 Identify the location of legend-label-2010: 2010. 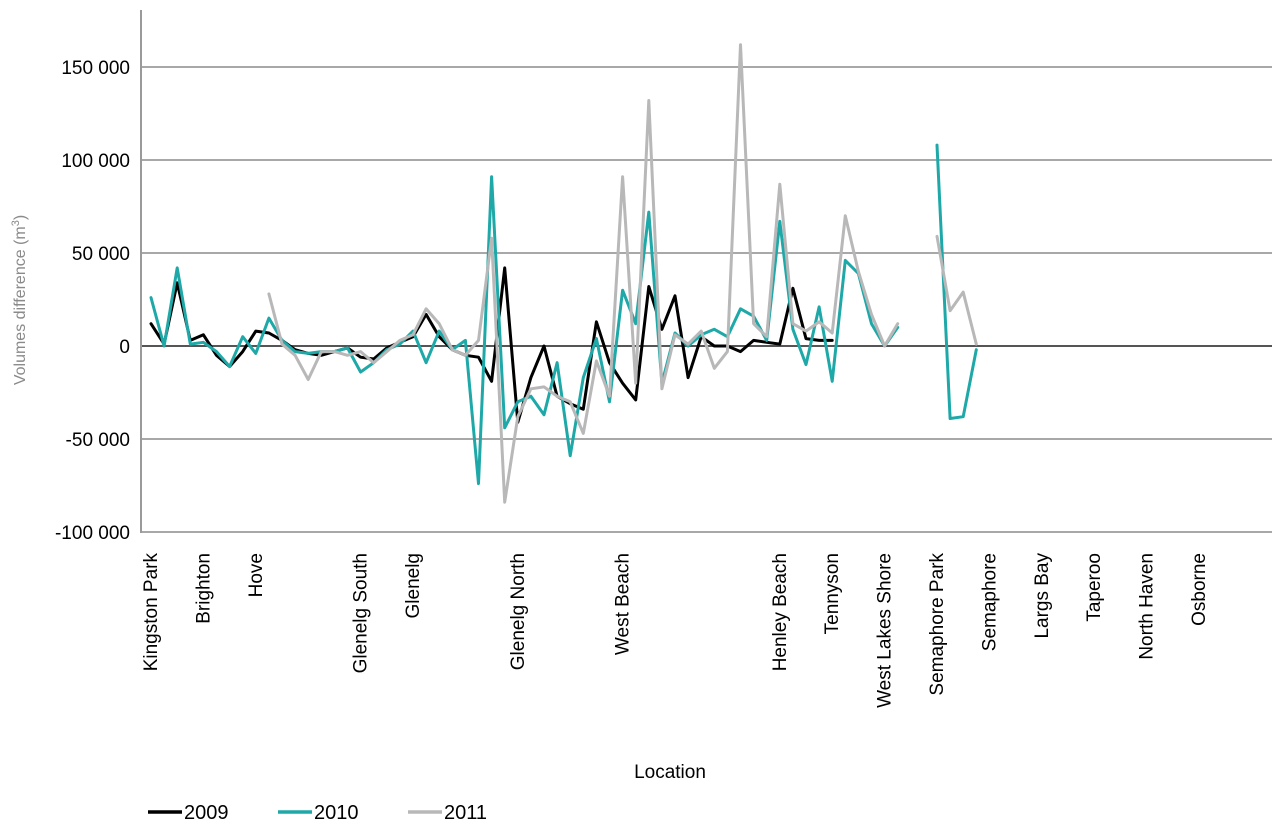
(336, 813).